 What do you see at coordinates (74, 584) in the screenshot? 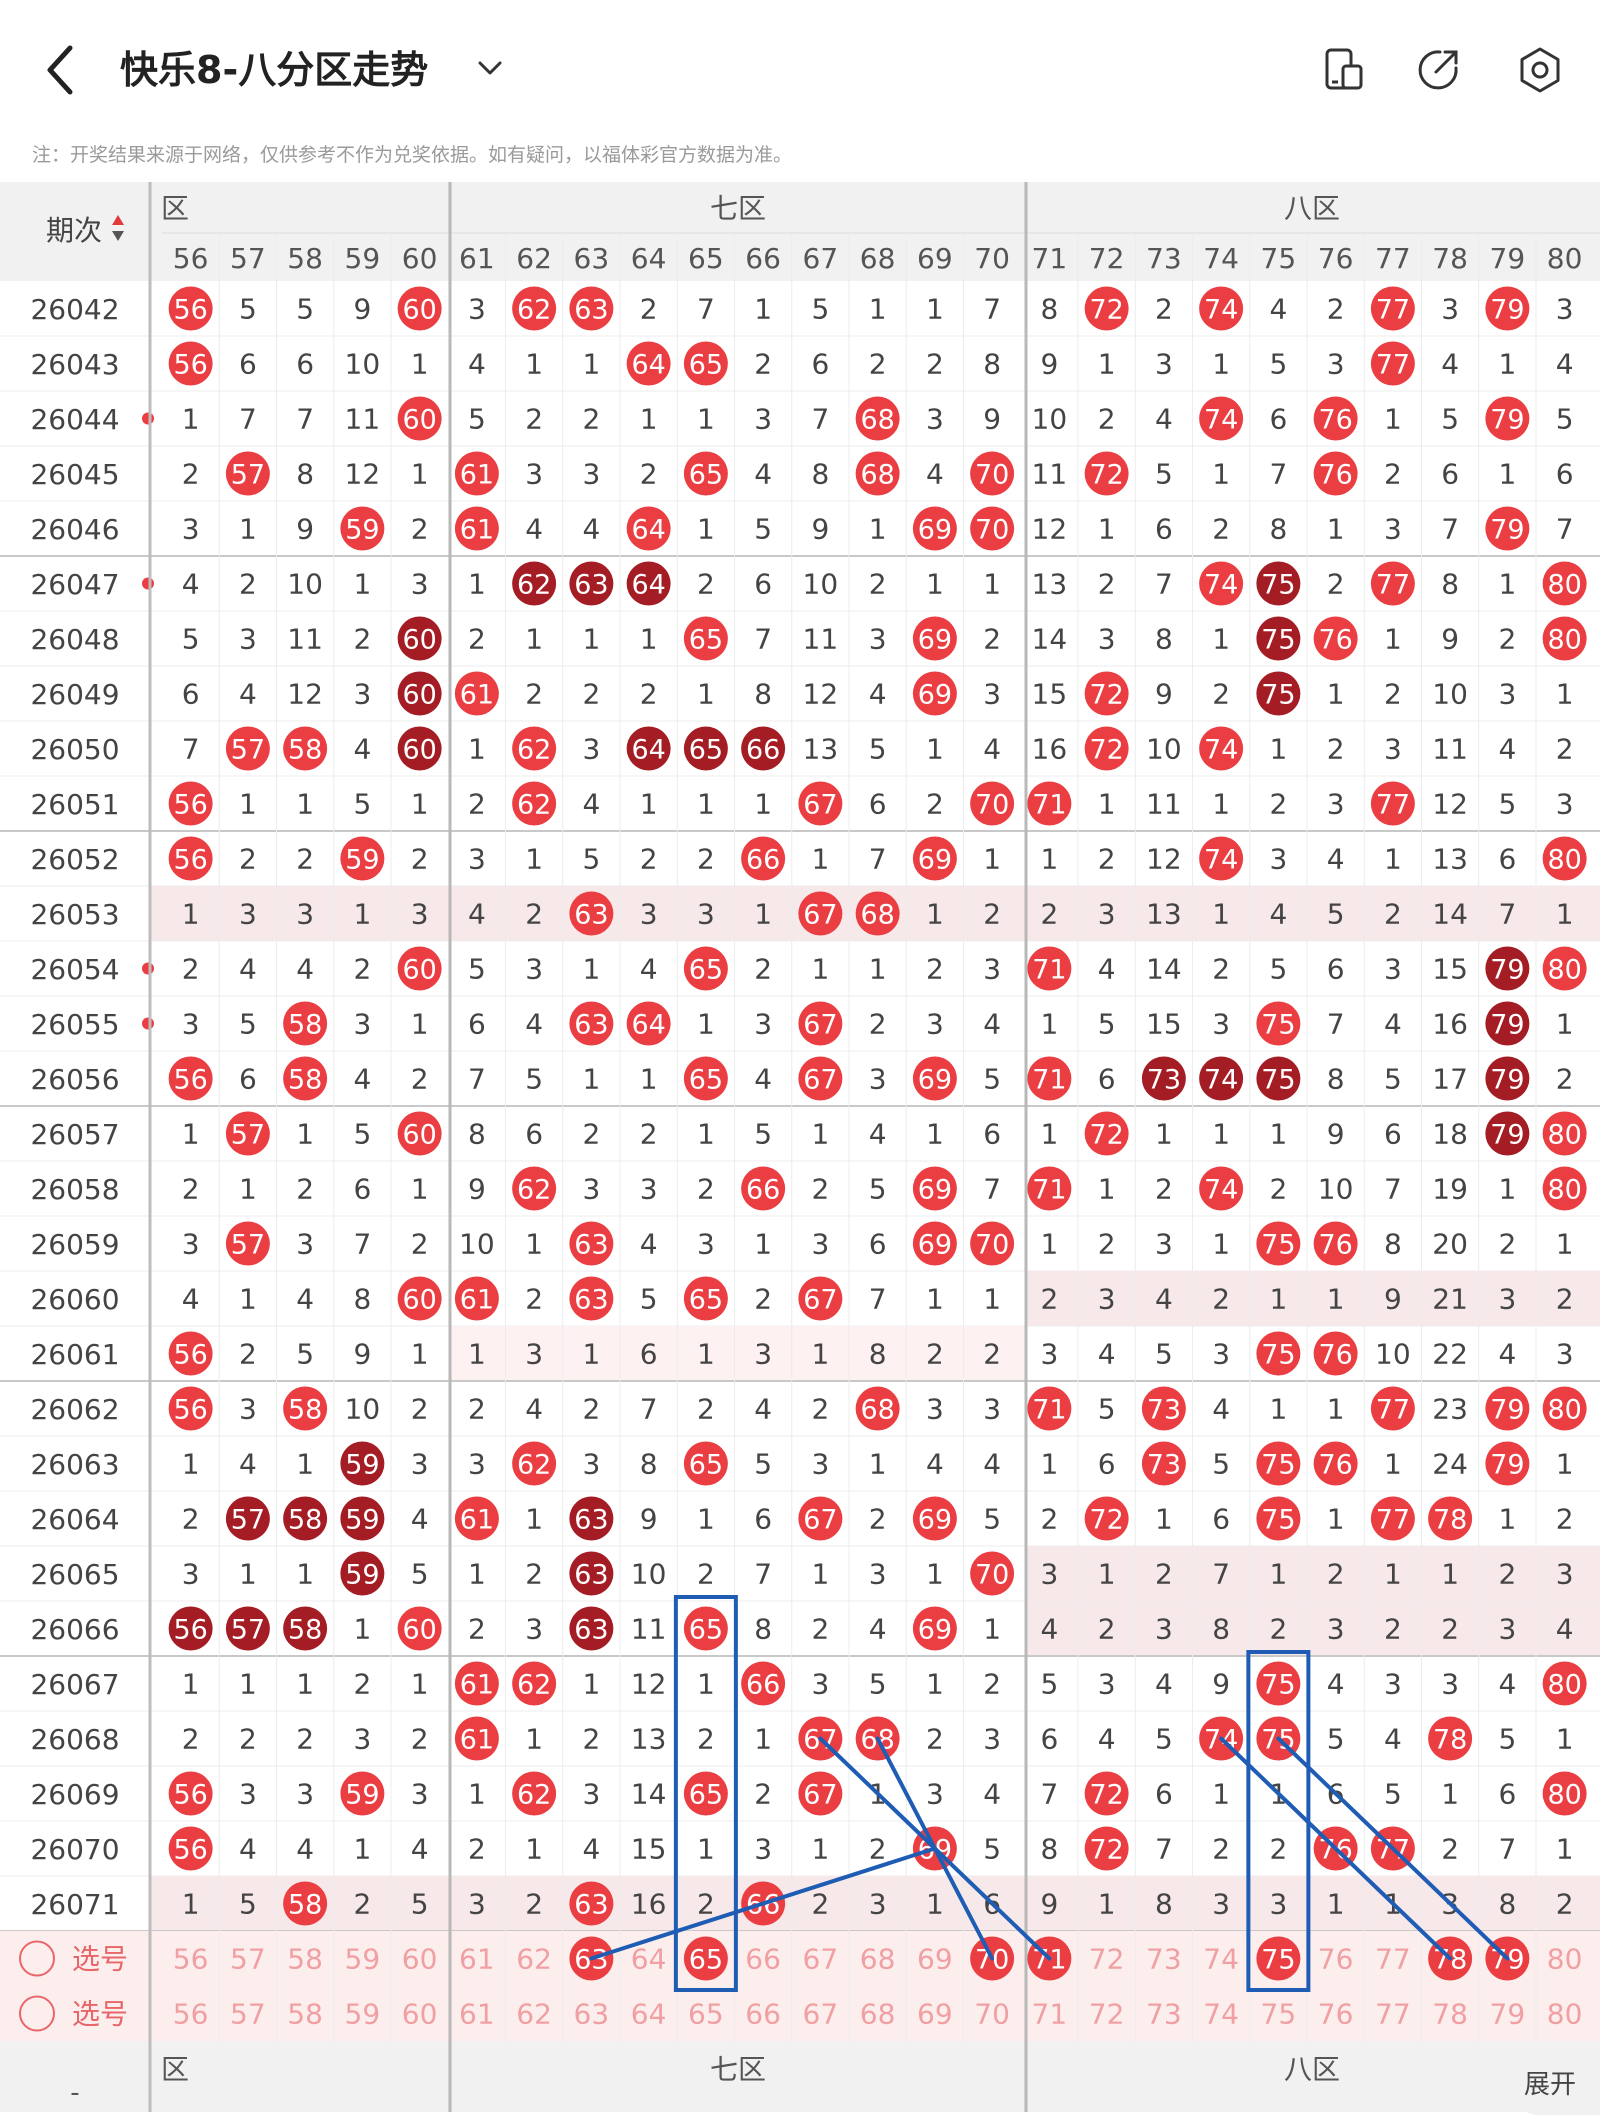
I see `period-cell: 26047` at bounding box center [74, 584].